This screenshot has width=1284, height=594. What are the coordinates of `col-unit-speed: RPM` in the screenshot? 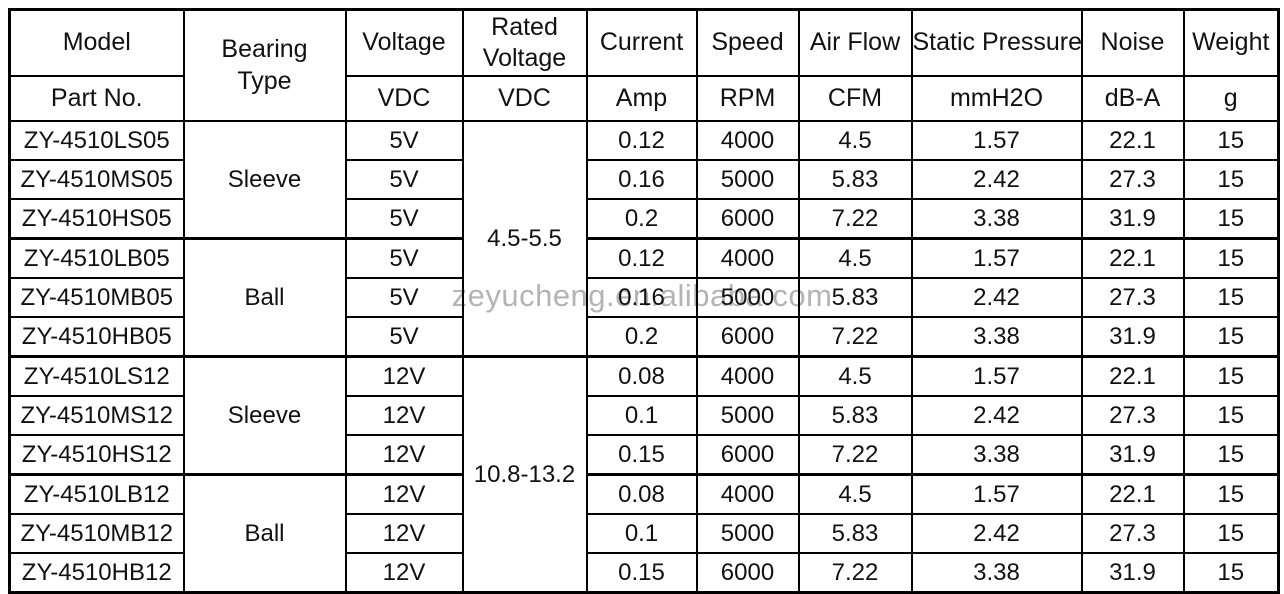 It's located at (747, 98).